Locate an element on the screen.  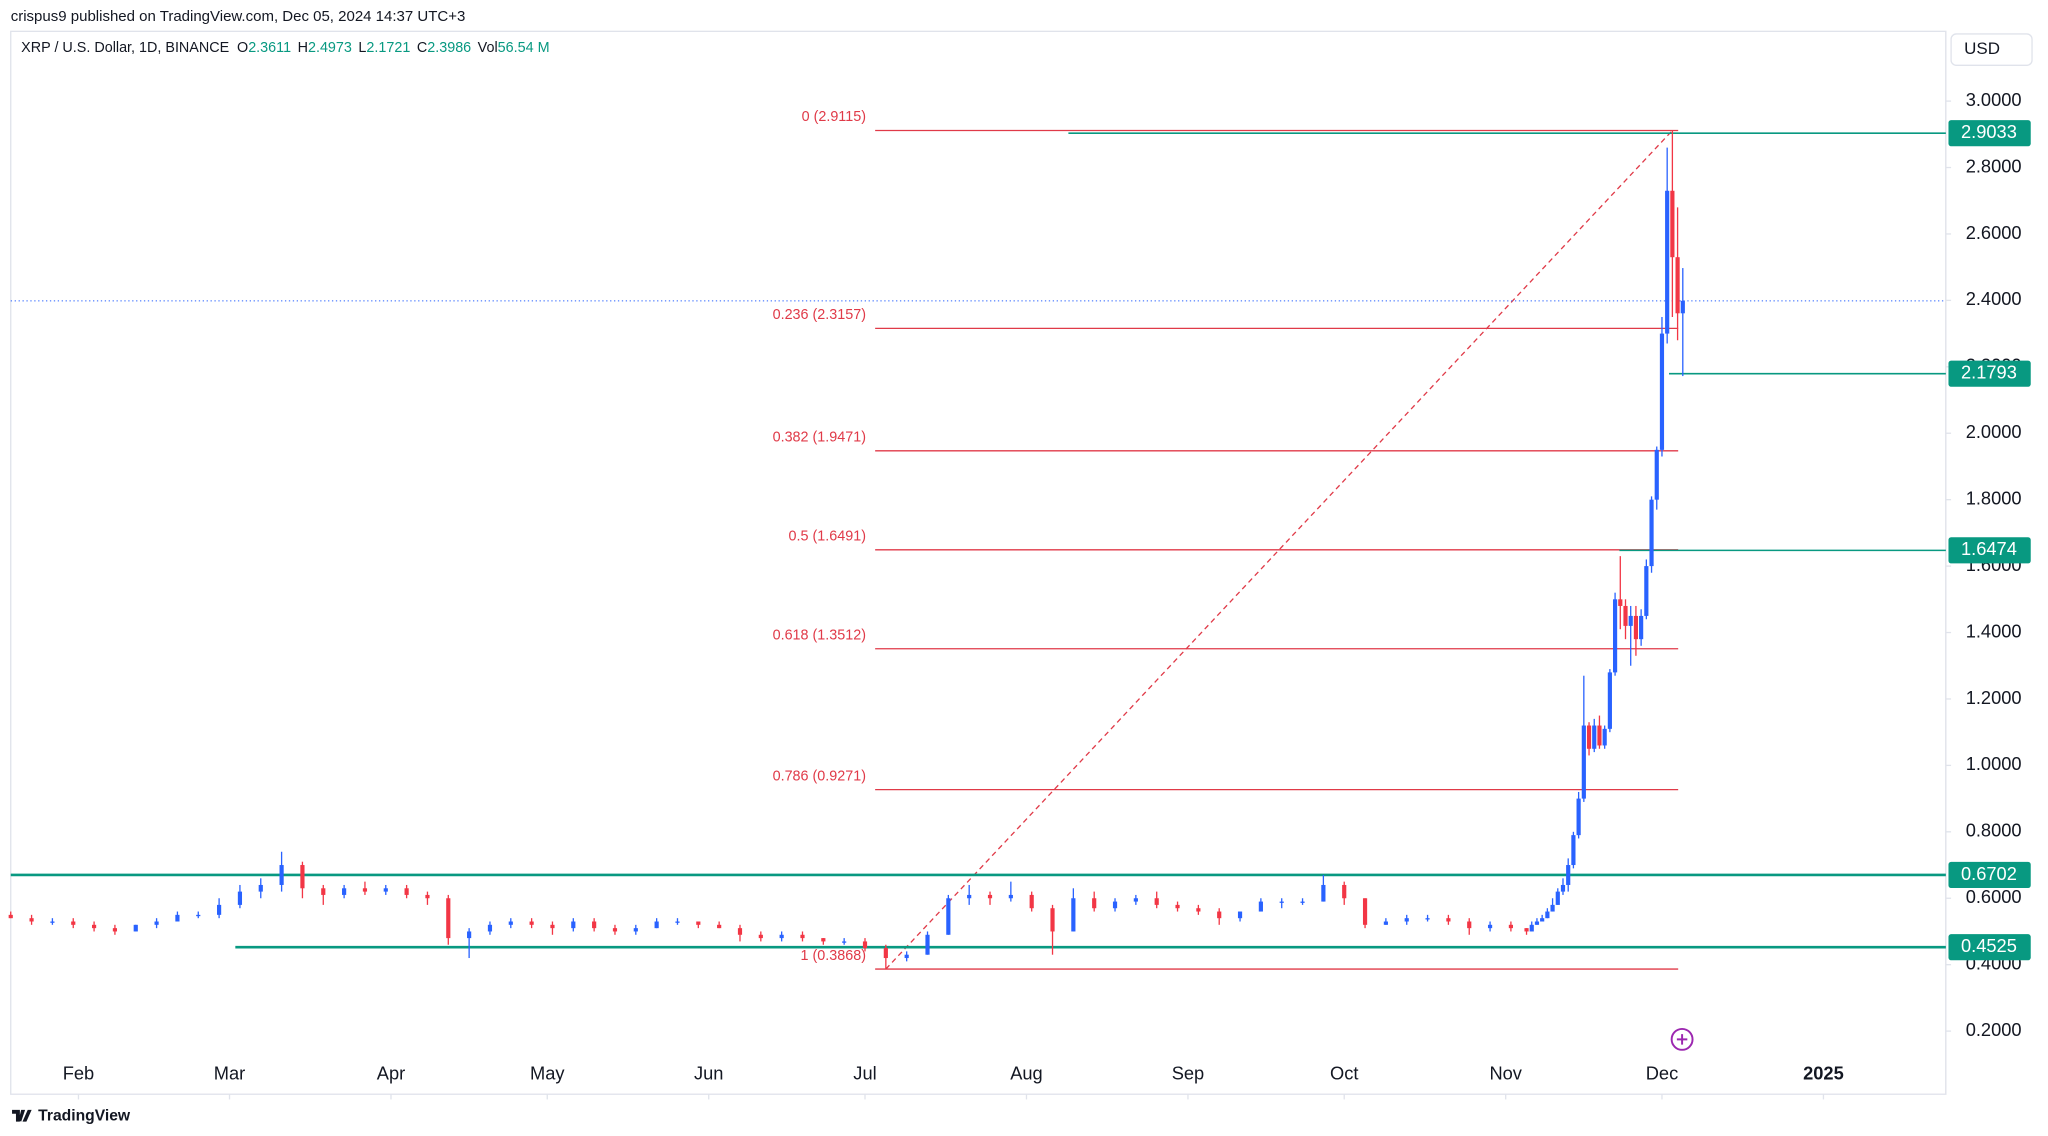
legend-key: L is located at coordinates (362, 48).